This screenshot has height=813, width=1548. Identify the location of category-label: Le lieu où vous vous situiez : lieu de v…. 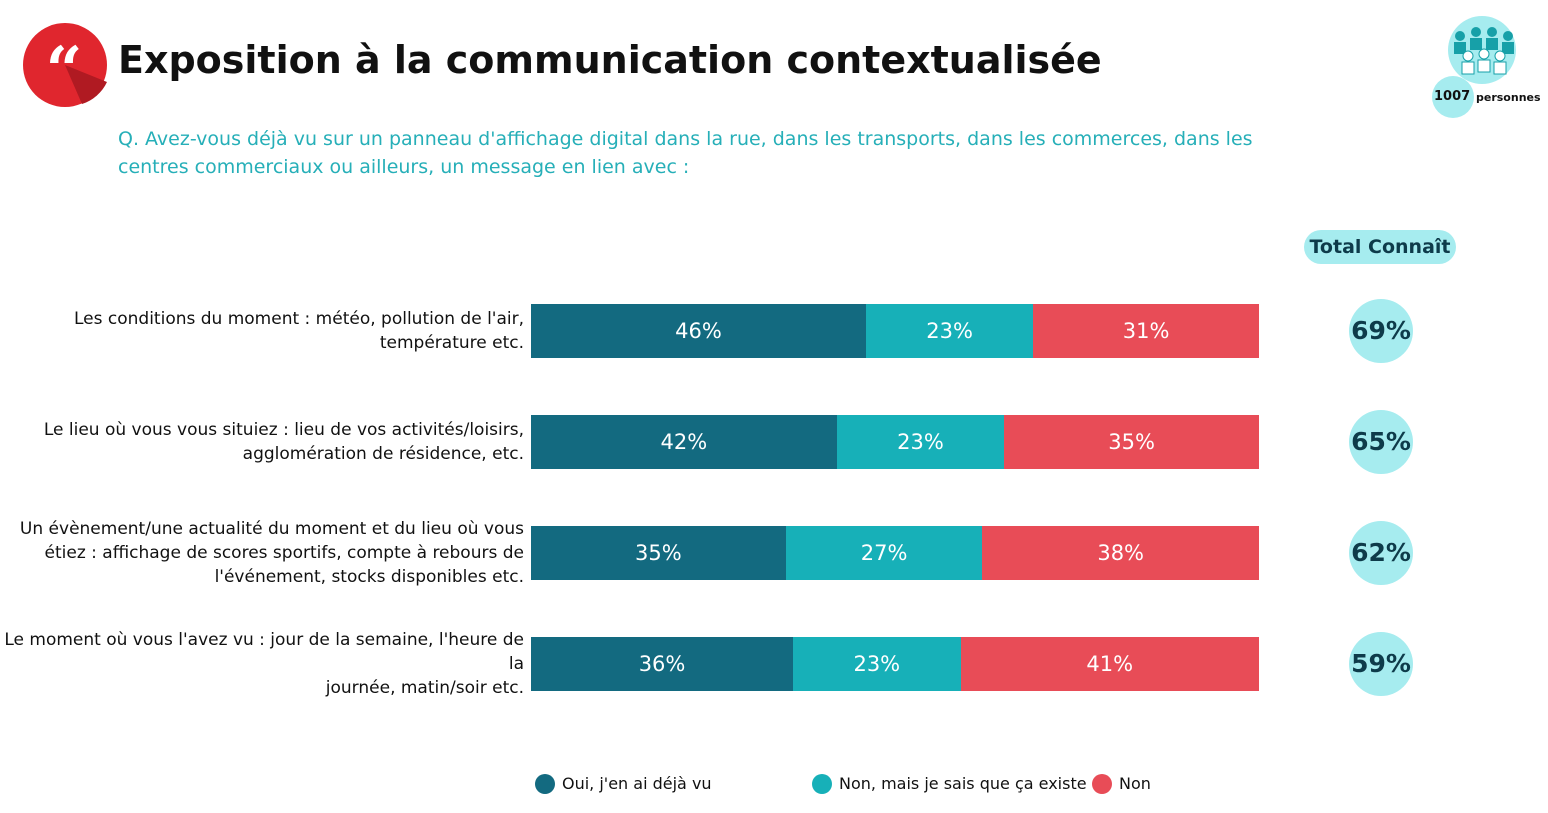
(283, 442).